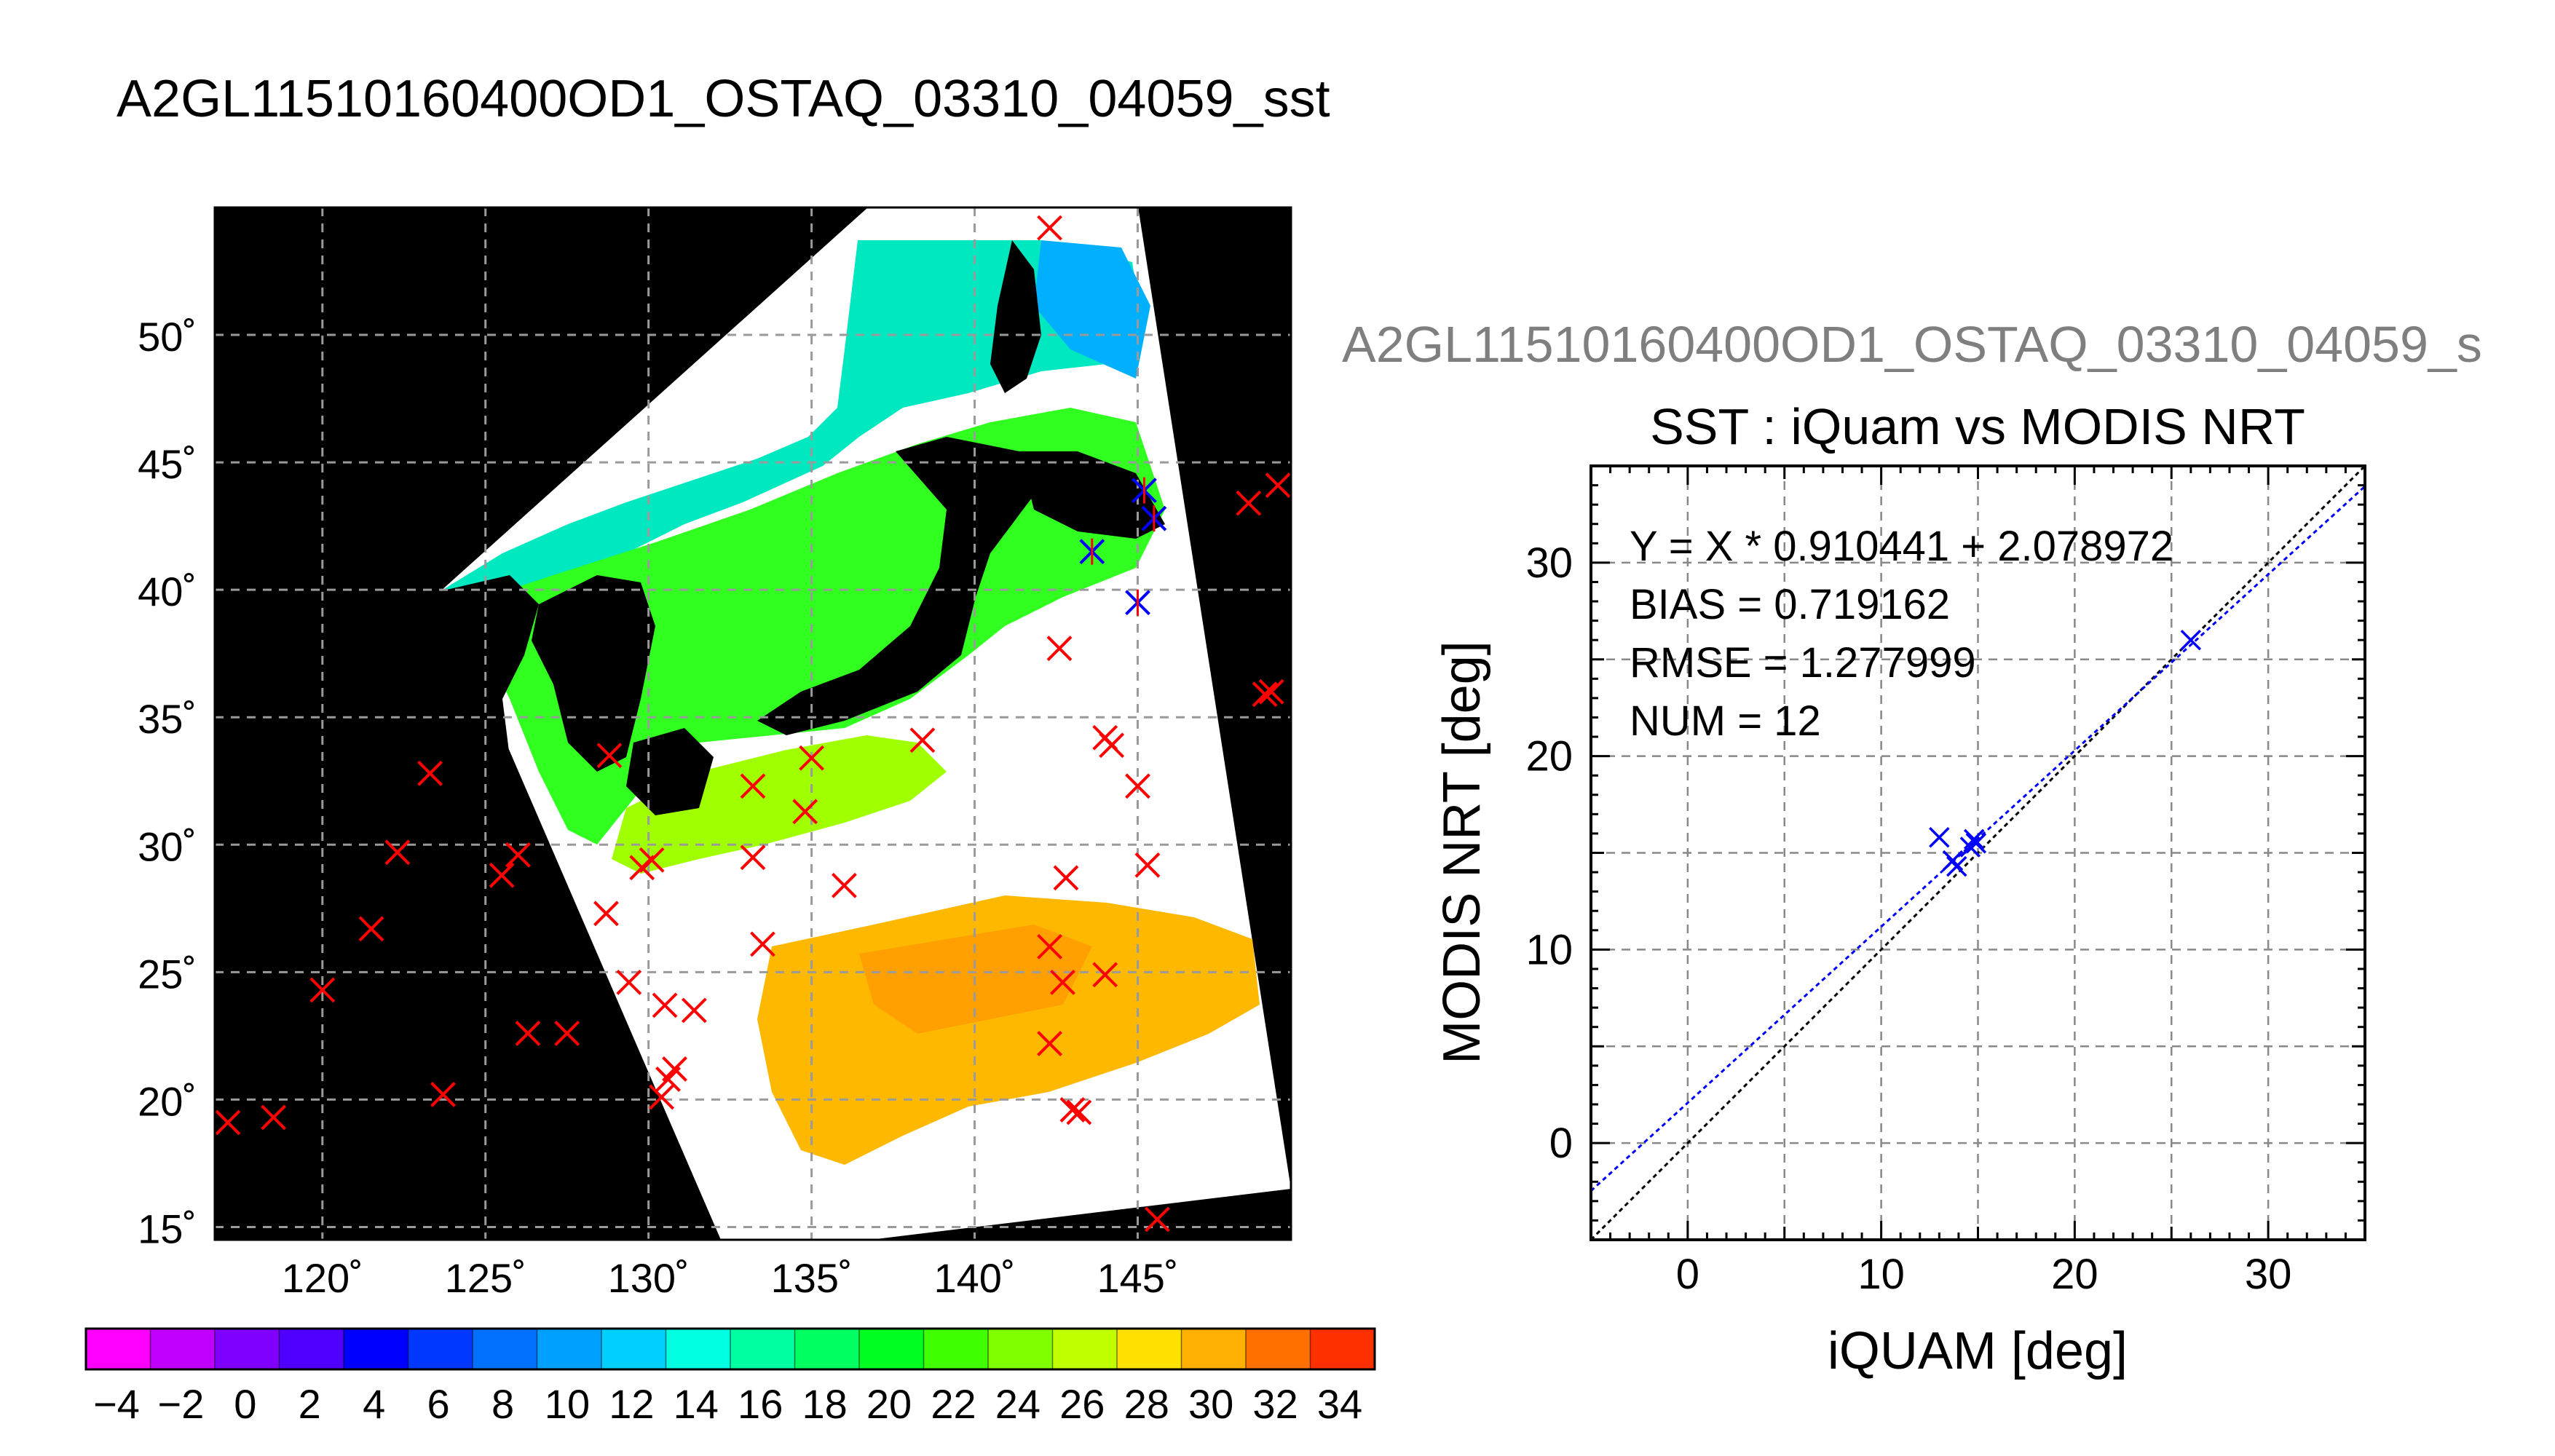 This screenshot has width=2555, height=1456. I want to click on scatter-x-axis-label: iQUAM [deg], so click(1978, 1351).